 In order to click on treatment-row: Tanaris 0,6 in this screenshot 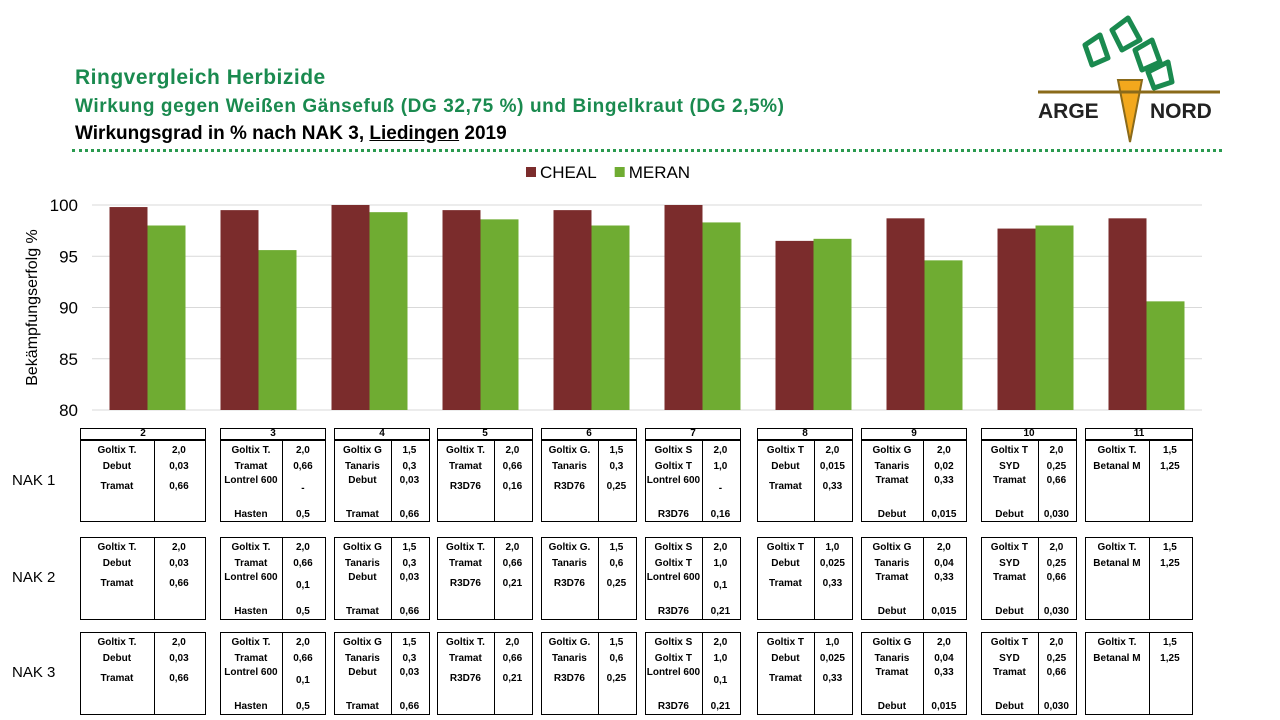, I will do `click(589, 658)`.